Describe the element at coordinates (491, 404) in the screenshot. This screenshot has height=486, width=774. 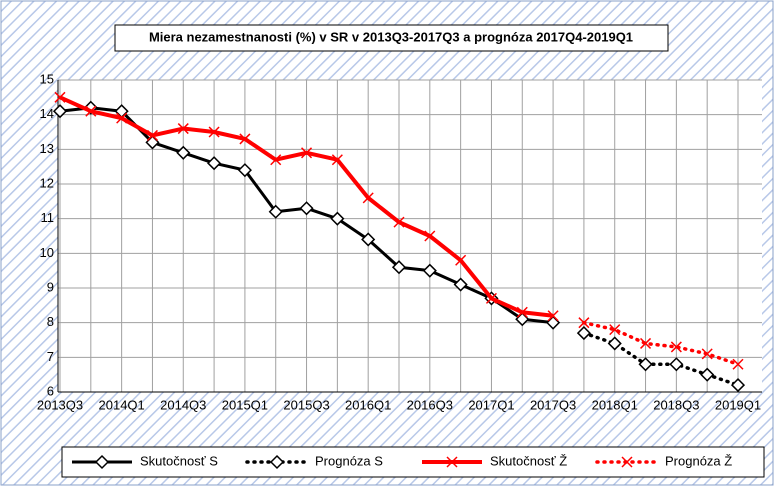
I see `x-tick-label: 2017Q1` at that location.